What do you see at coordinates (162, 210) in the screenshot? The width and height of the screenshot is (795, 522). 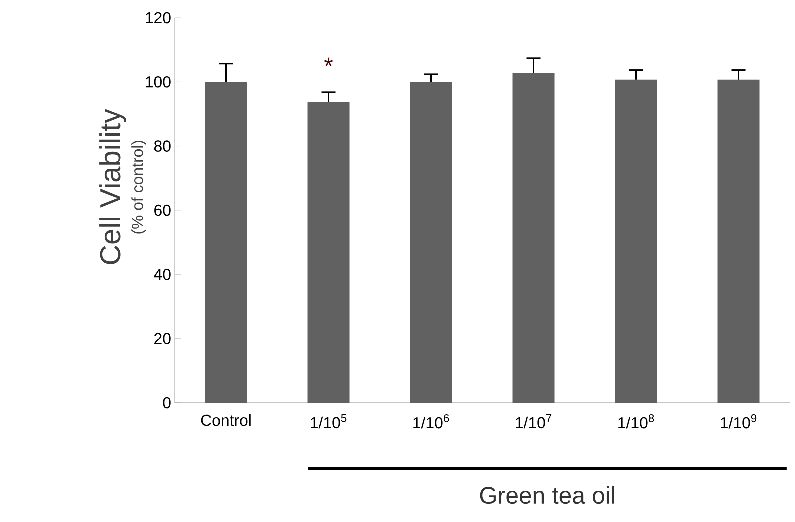 I see `y-tick-label: 60` at bounding box center [162, 210].